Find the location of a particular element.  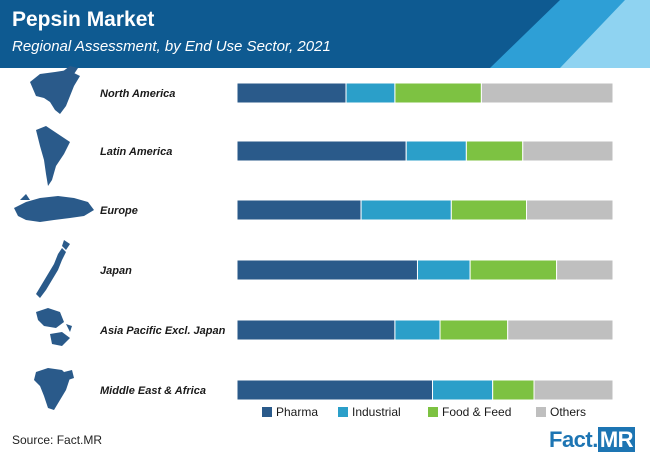

header-accent-light is located at coordinates (605, 34).